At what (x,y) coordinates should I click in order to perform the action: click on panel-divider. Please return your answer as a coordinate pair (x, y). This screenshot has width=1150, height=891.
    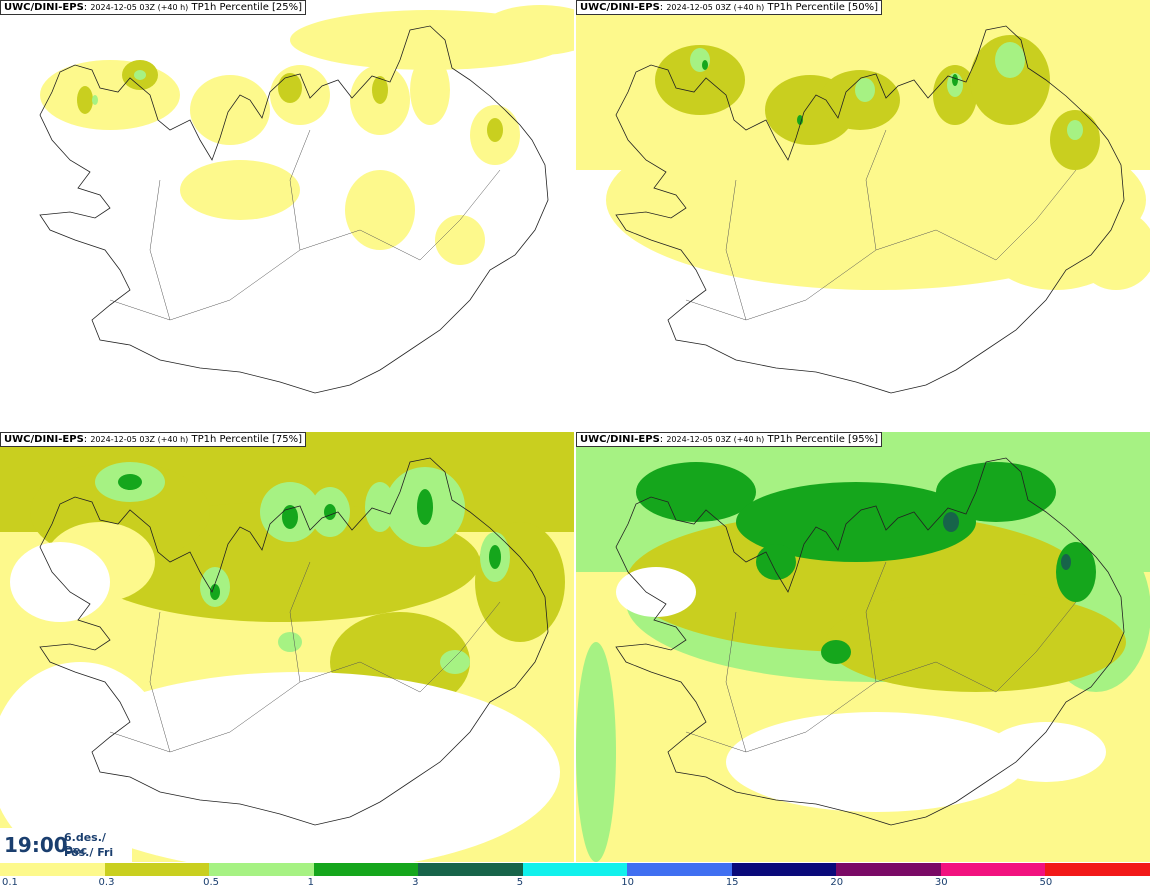
    Looking at the image, I should click on (575, 431).